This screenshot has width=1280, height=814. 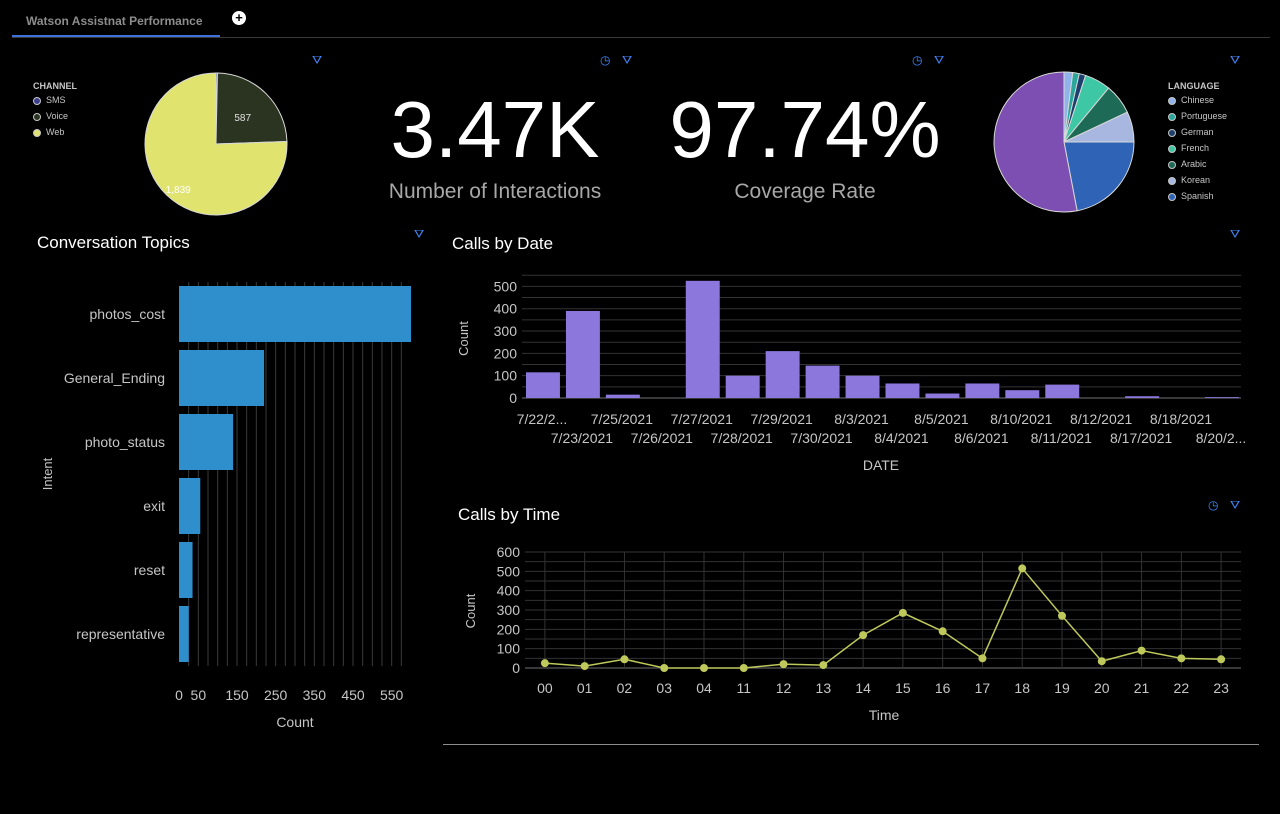 I want to click on kpi-coverage: 97.74% Coverage Rate, so click(x=805, y=147).